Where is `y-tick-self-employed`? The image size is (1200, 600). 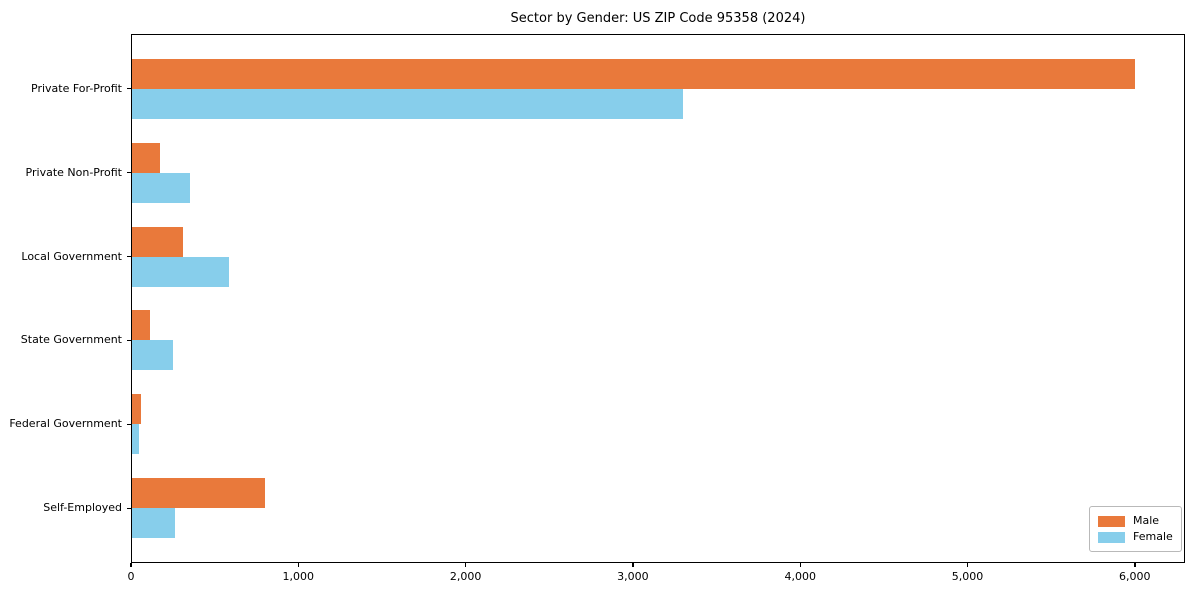 y-tick-self-employed is located at coordinates (129, 508).